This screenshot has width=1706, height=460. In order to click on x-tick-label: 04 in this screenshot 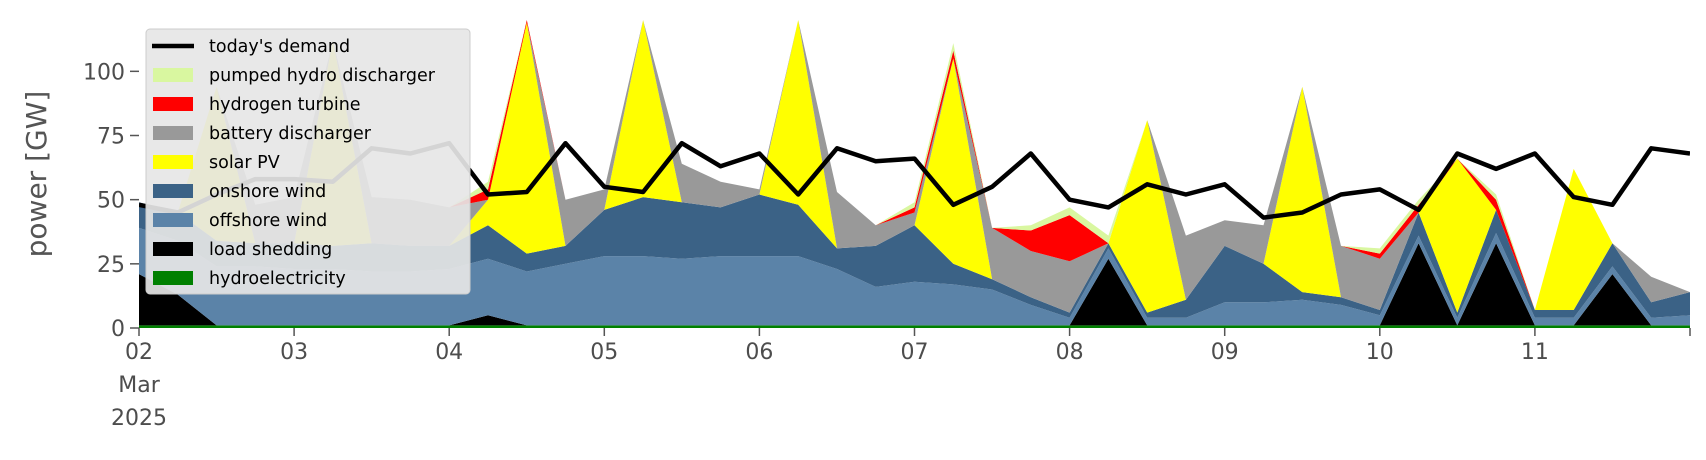, I will do `click(449, 352)`.